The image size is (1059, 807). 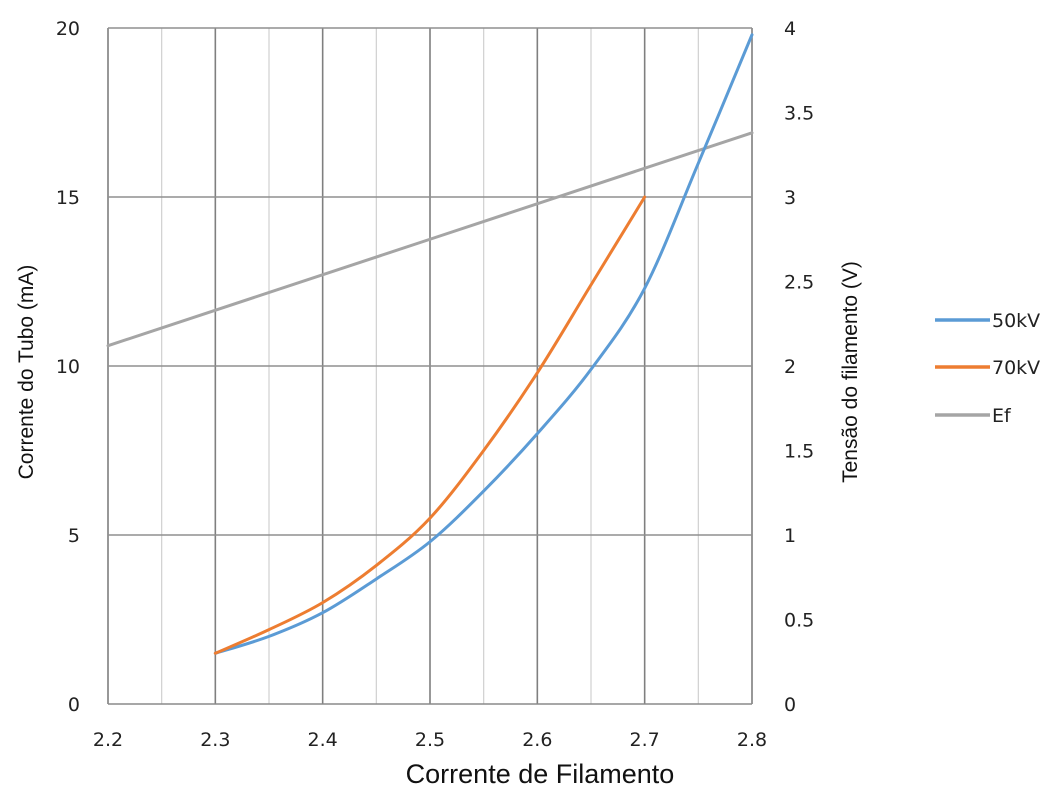 What do you see at coordinates (26, 372) in the screenshot?
I see `y-axis-title: Corrente do Tubo (mA)` at bounding box center [26, 372].